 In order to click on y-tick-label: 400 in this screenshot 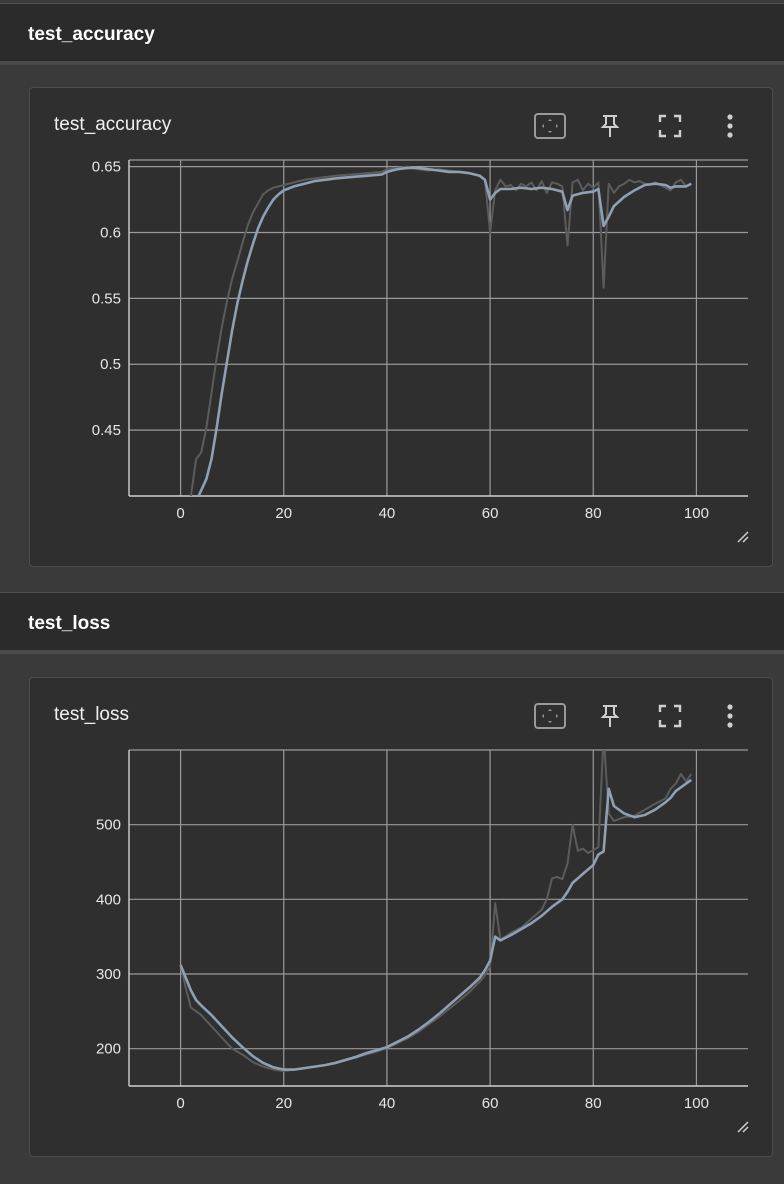, I will do `click(108, 899)`.